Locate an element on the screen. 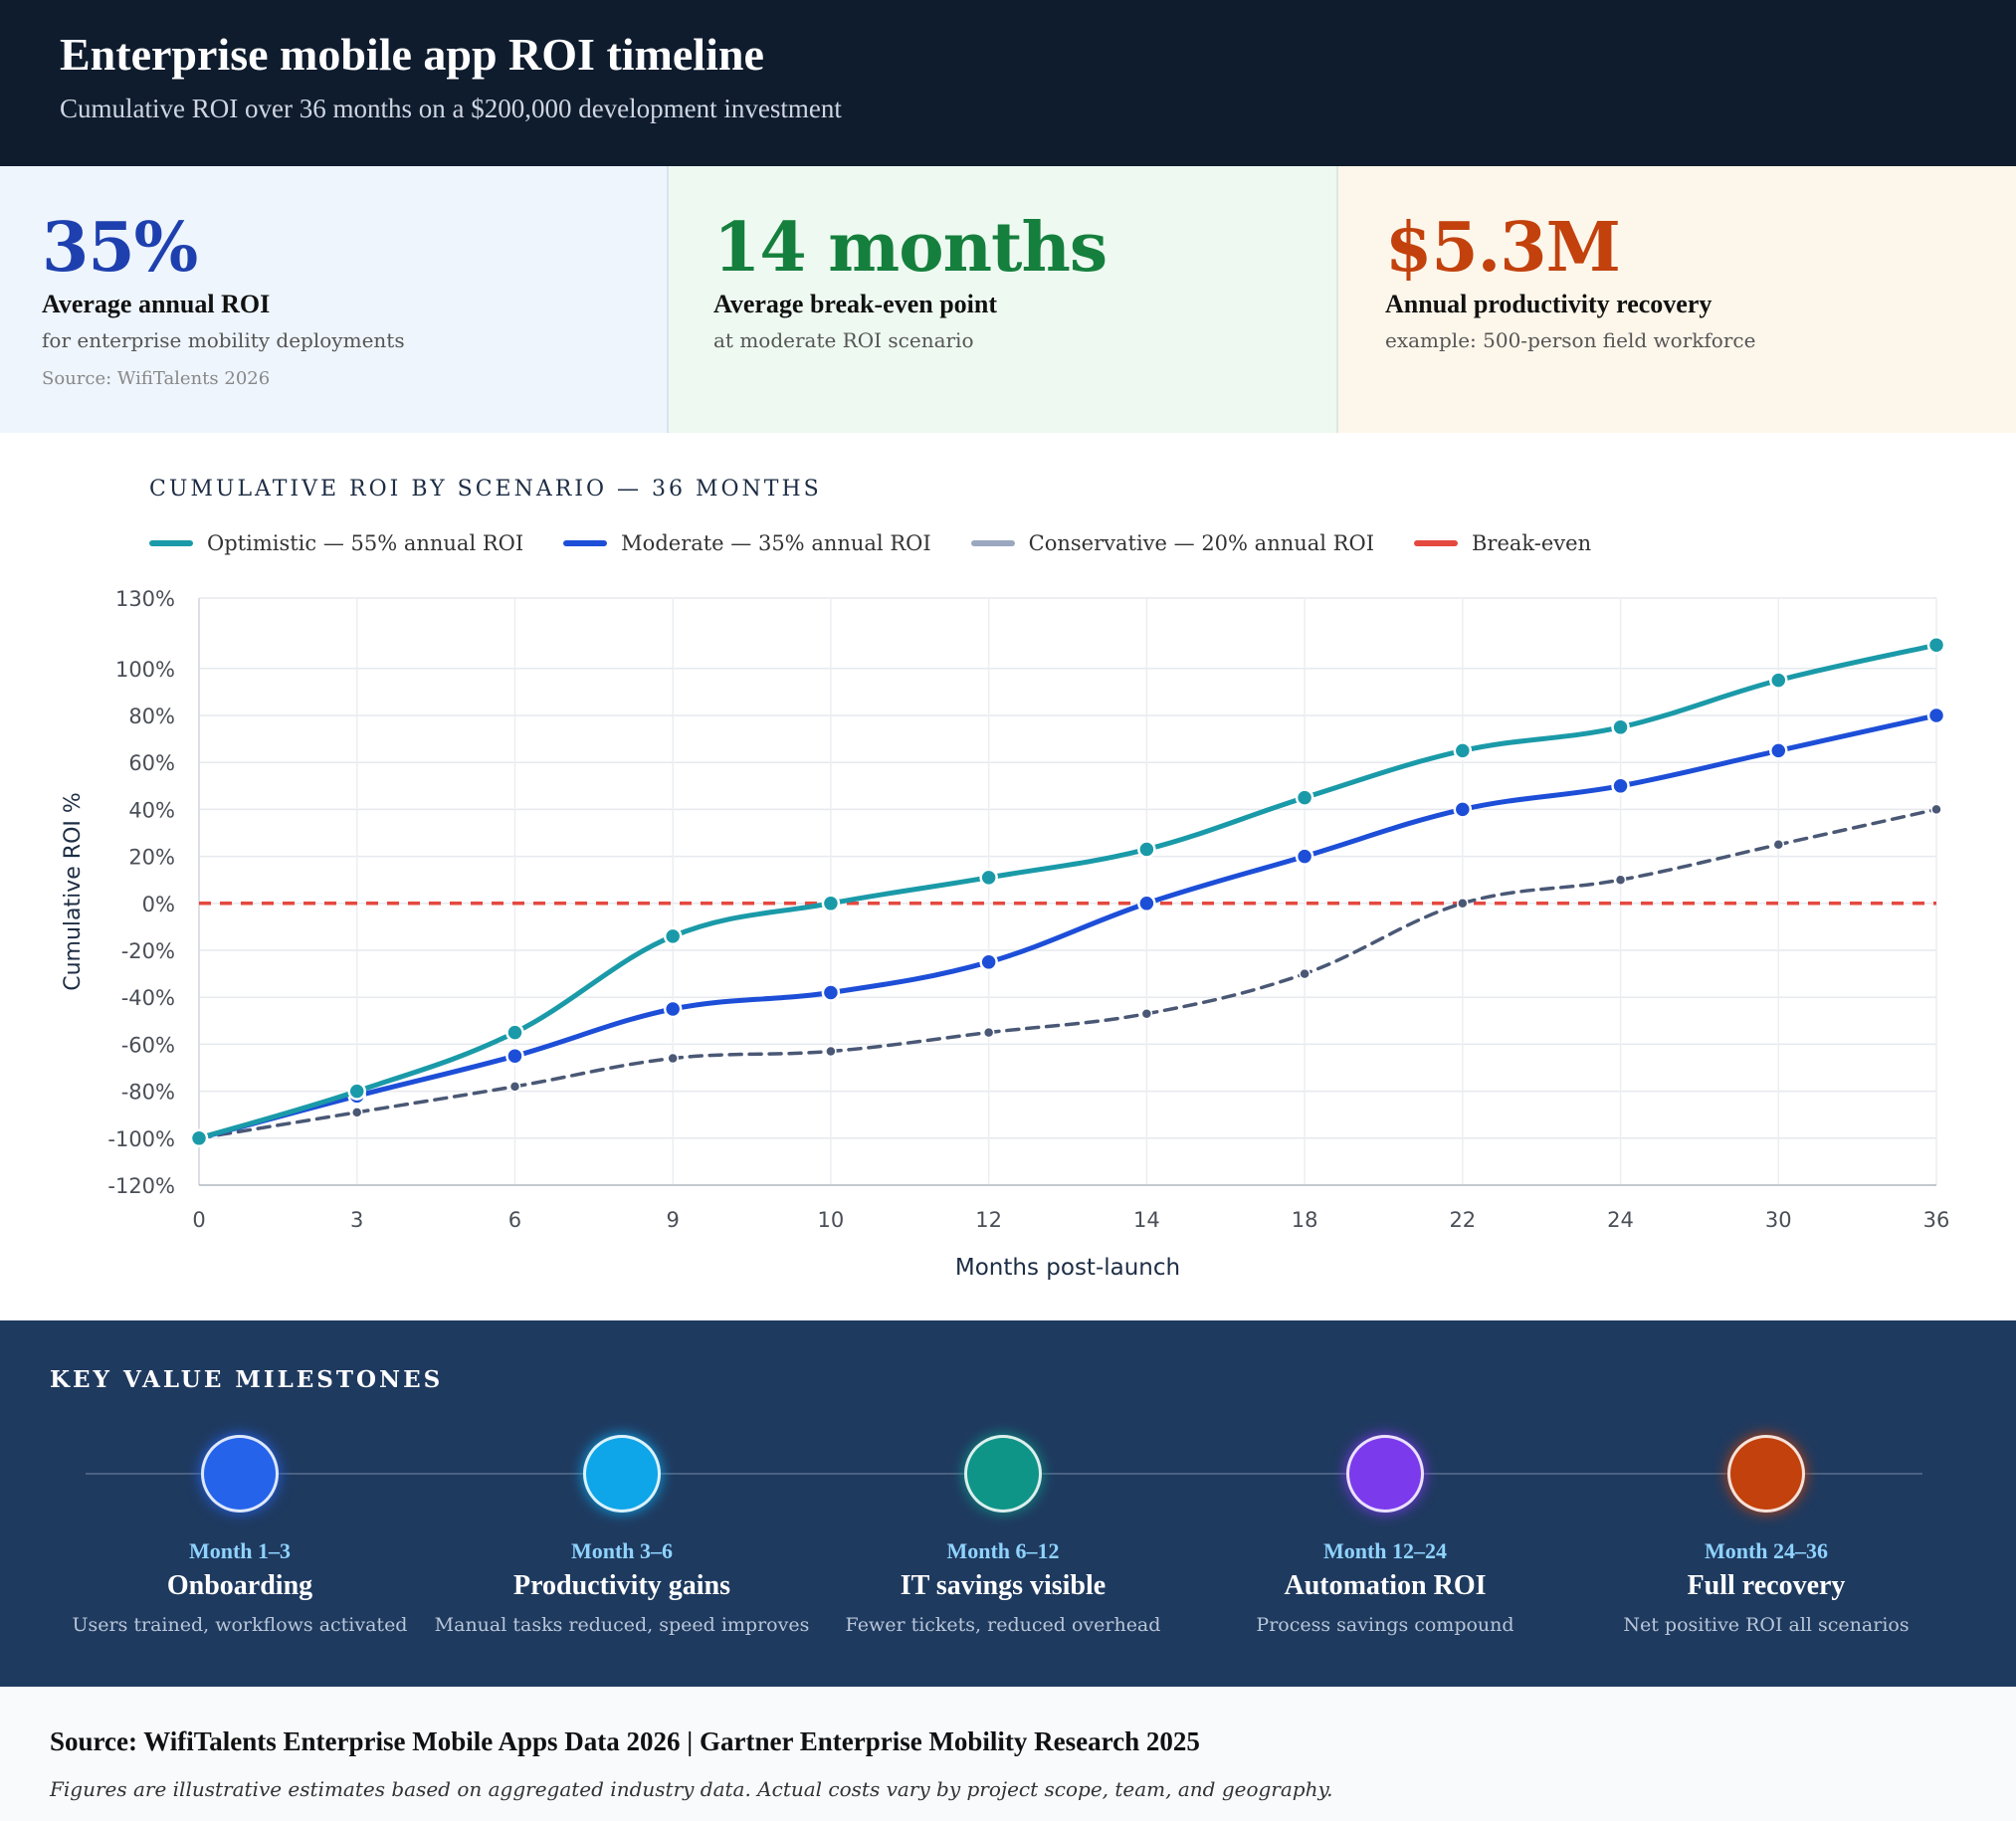 The height and width of the screenshot is (1821, 2016). x-tick-label: 30 is located at coordinates (1778, 1220).